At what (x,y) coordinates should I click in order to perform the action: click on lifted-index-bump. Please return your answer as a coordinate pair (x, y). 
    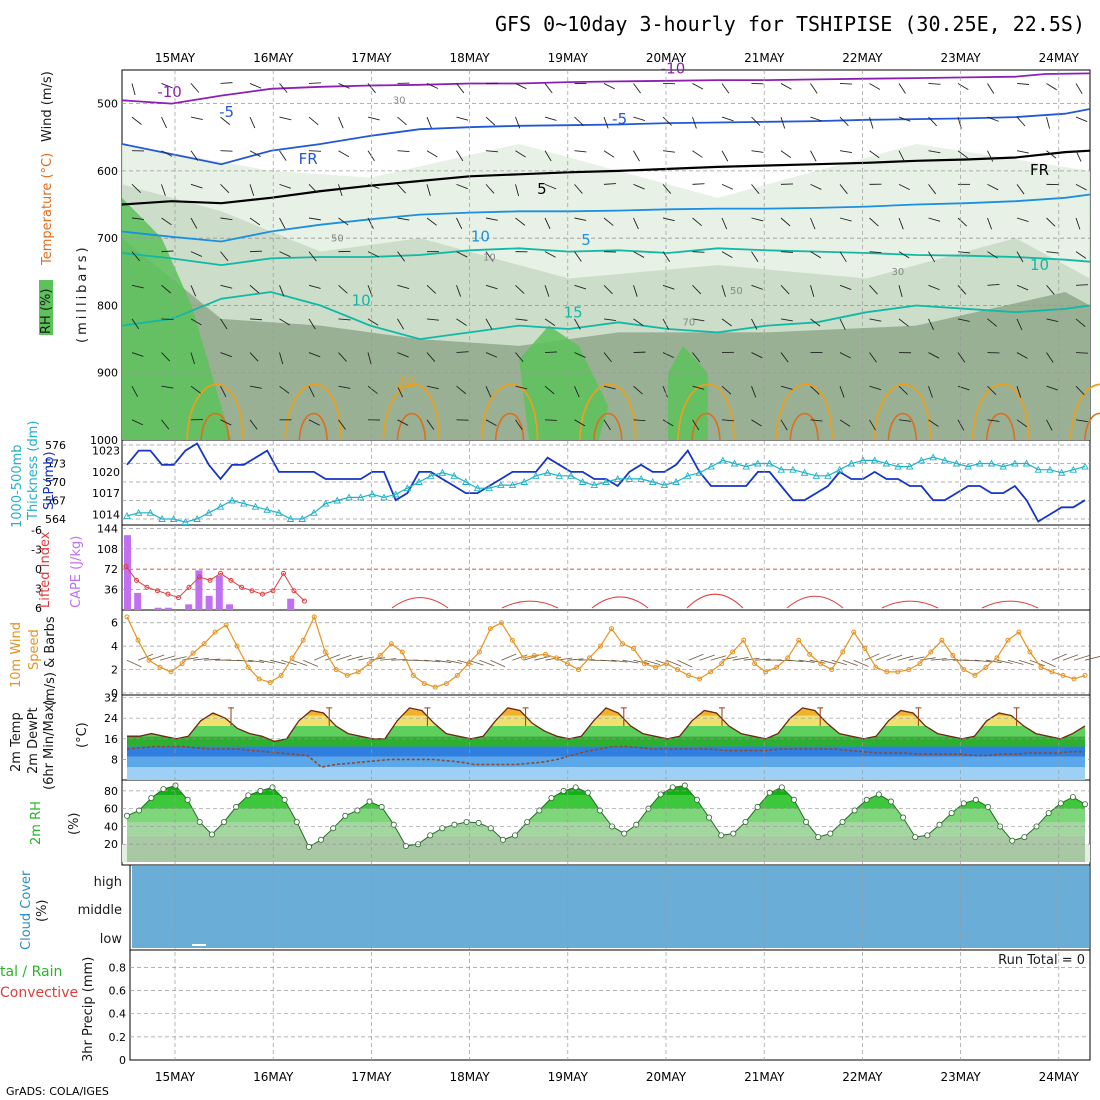
    Looking at the image, I should click on (715, 601).